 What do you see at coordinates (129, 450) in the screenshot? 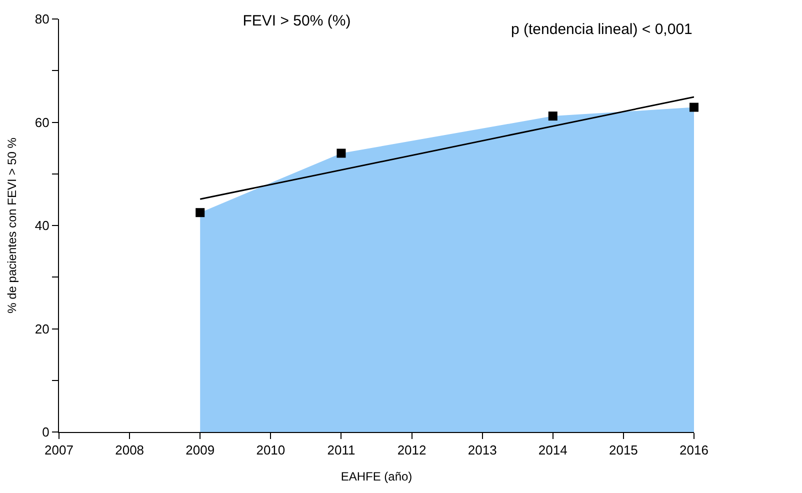
I see `x-tick-label: 2008` at bounding box center [129, 450].